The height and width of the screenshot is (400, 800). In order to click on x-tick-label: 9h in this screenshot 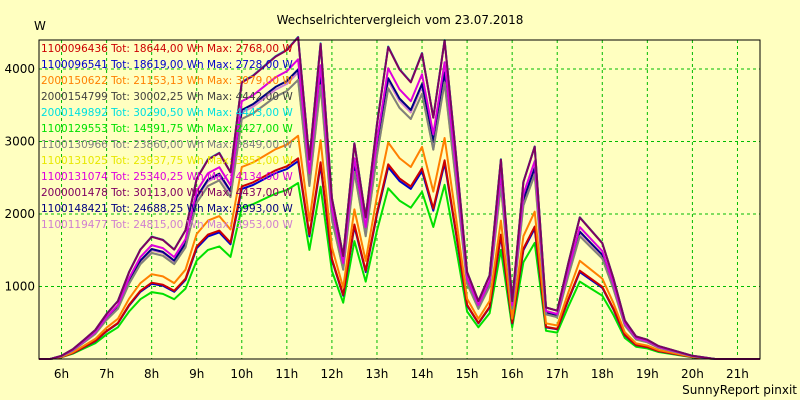, I will do `click(196, 374)`.